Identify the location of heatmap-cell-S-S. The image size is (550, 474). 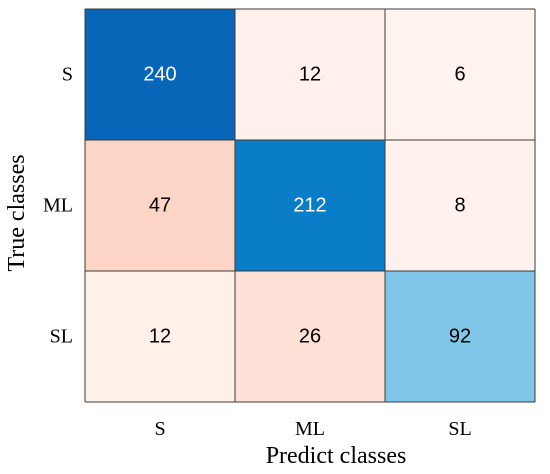
(160, 74).